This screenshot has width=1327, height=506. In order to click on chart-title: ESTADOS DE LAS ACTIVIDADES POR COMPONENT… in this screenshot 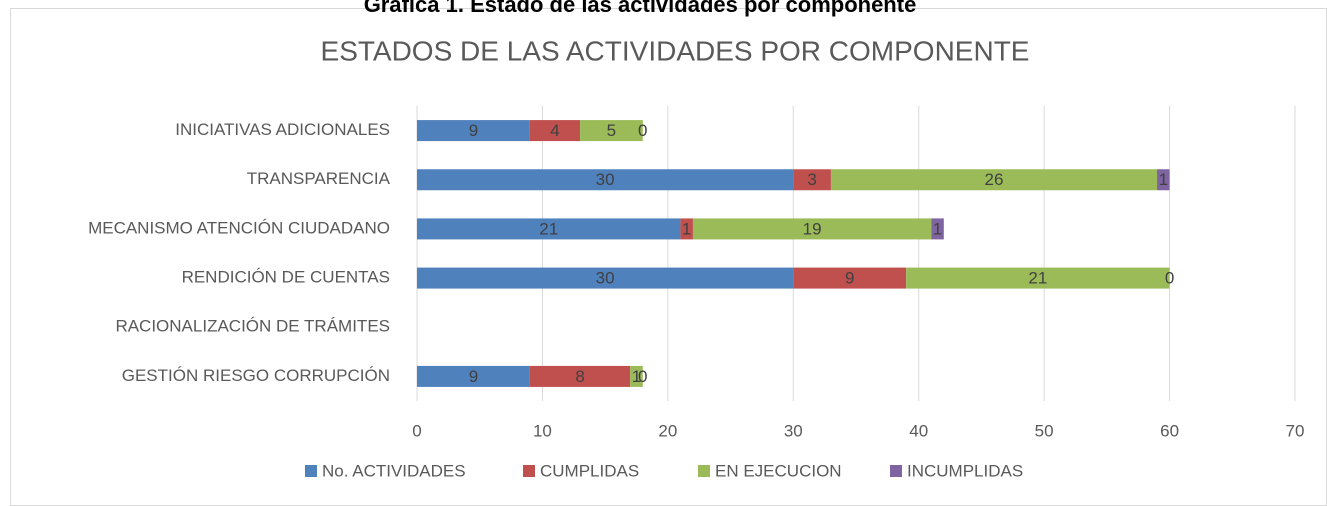, I will do `click(675, 50)`.